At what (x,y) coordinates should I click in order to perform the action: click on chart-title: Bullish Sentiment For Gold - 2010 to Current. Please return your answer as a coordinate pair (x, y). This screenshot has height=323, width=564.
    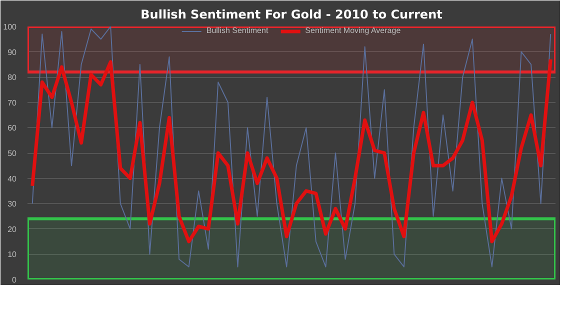
    Looking at the image, I should click on (291, 15).